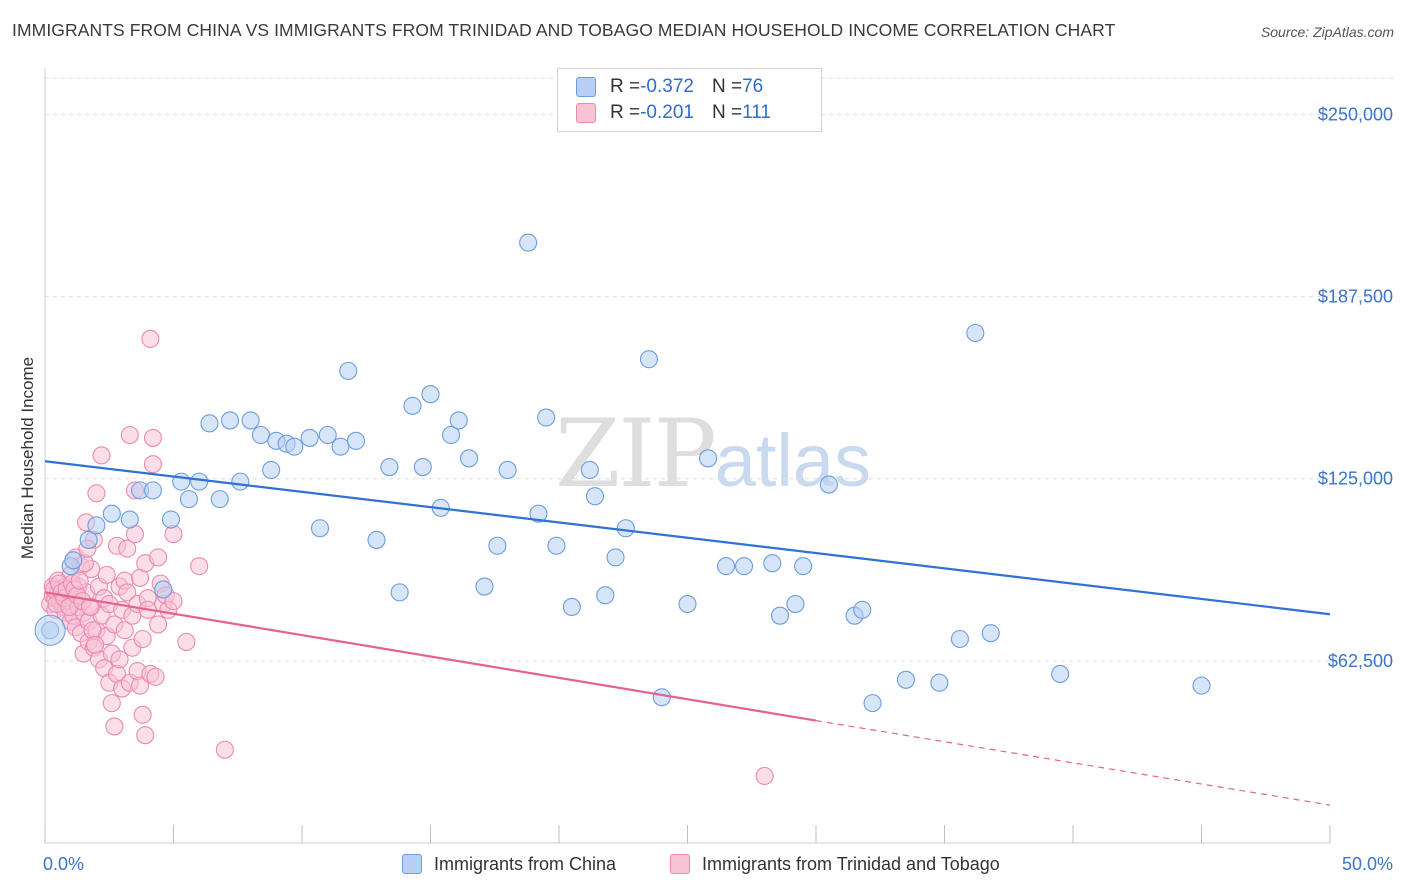  Describe the element at coordinates (63, 864) in the screenshot. I see `x-tick-label-start: 0.0%` at that location.